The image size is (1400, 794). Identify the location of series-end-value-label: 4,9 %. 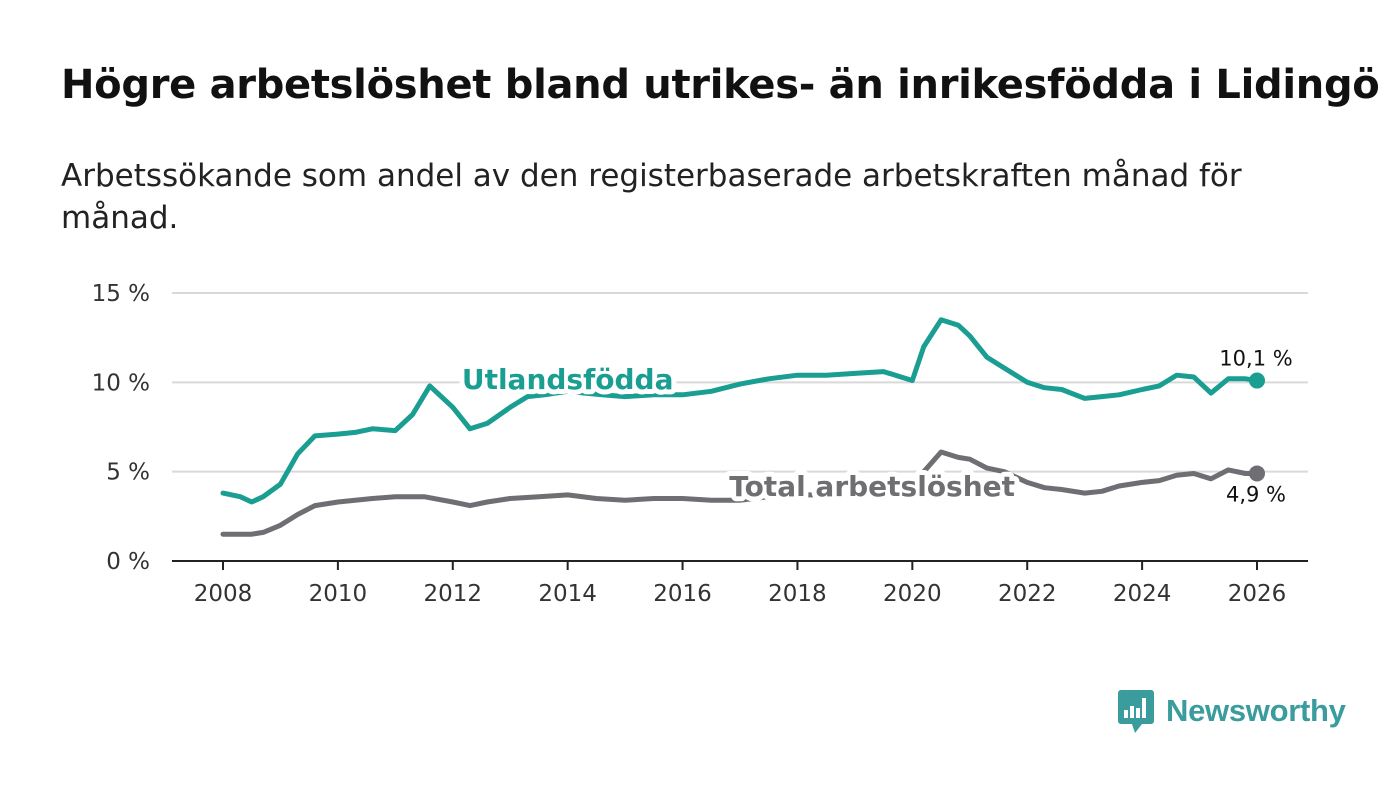
(1256, 494).